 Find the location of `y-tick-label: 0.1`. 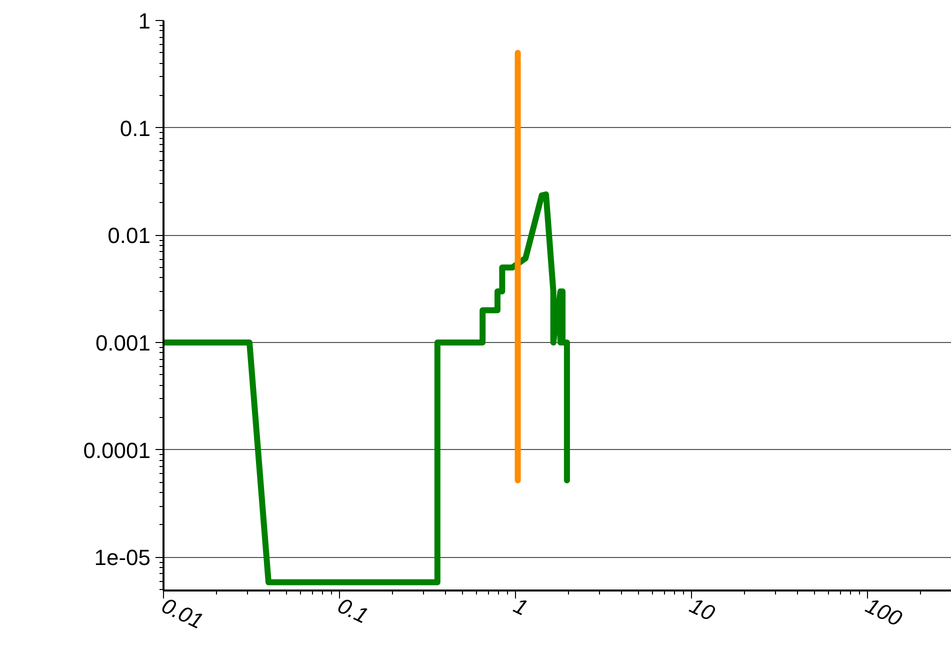

y-tick-label: 0.1 is located at coordinates (135, 128).